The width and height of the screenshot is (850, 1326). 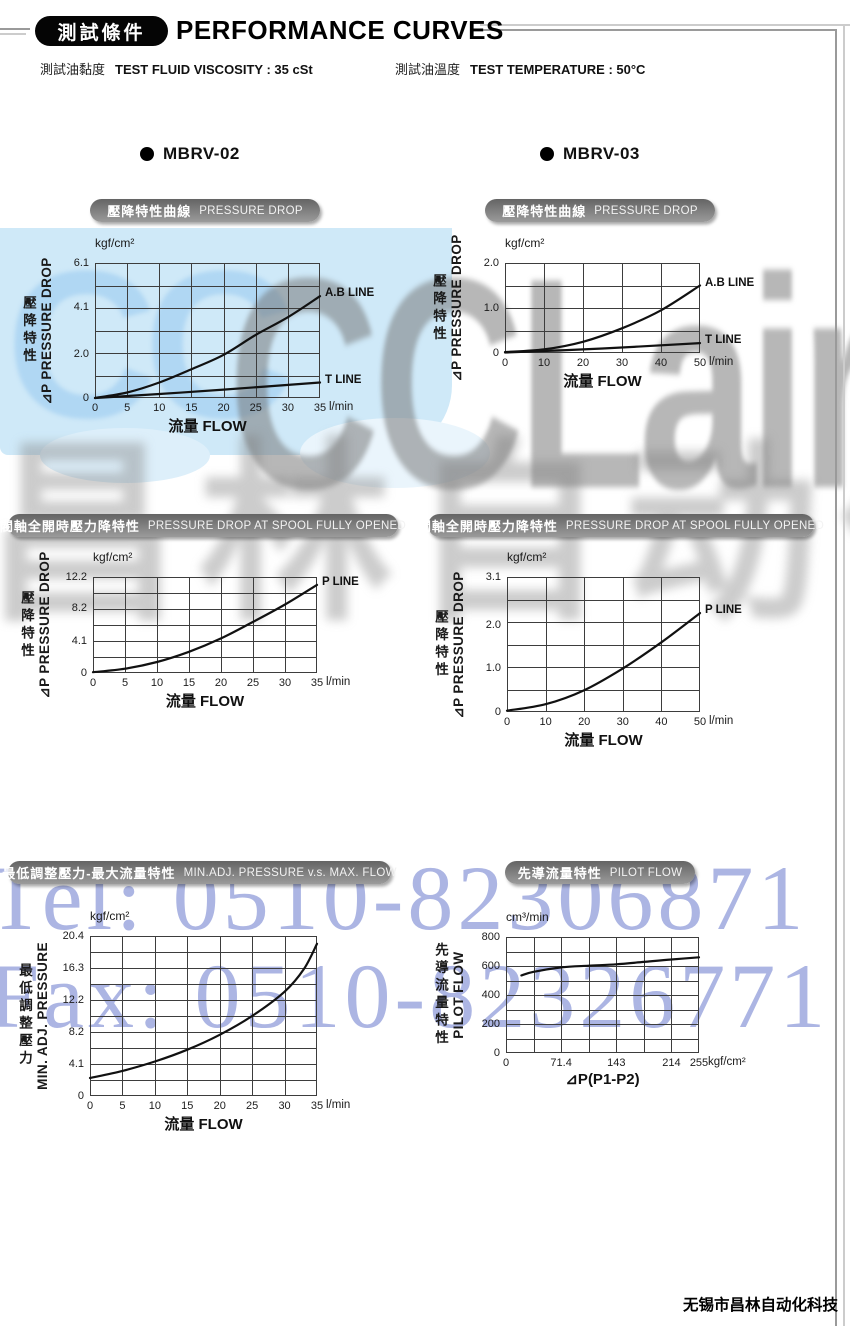 I want to click on y-tick-label: 6.1, so click(x=81, y=263).